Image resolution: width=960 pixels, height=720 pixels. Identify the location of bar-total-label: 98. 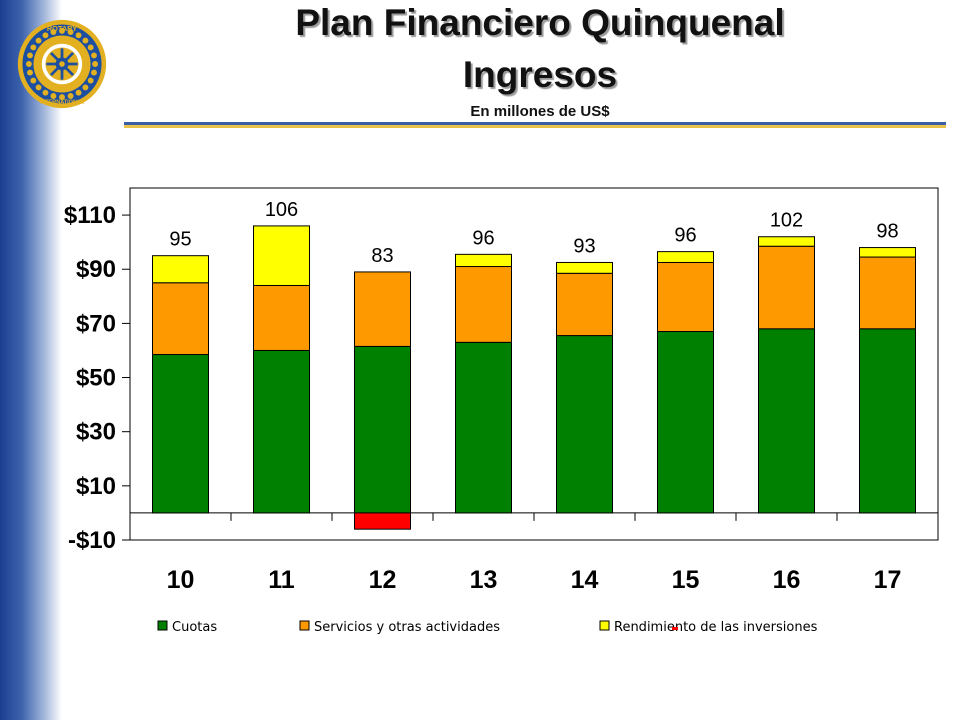
(887, 232).